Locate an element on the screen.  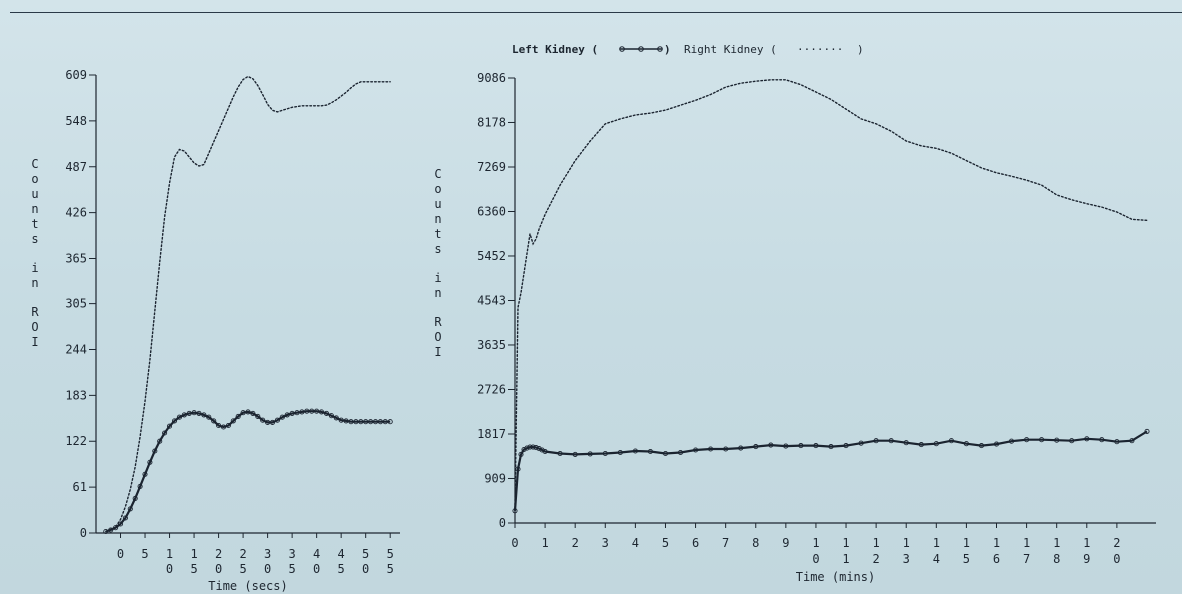
x-tick-label: 6 is located at coordinates (996, 559).